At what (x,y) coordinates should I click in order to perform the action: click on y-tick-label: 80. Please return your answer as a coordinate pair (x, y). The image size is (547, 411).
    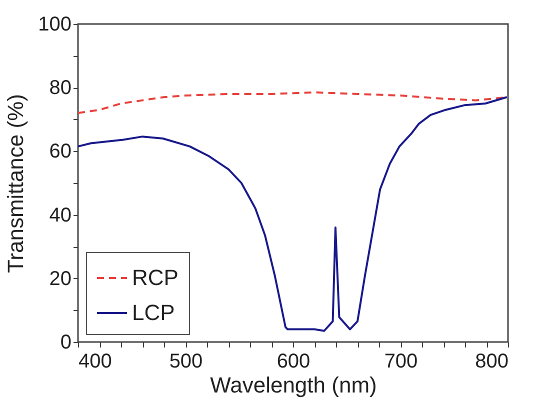
    Looking at the image, I should click on (60, 88).